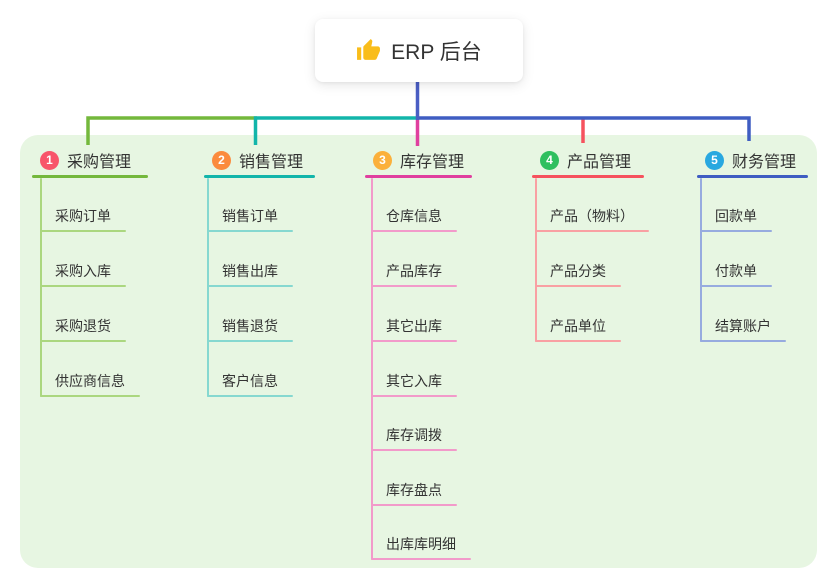 The height and width of the screenshot is (588, 839). What do you see at coordinates (83, 216) in the screenshot?
I see `child-topic: 采购订单` at bounding box center [83, 216].